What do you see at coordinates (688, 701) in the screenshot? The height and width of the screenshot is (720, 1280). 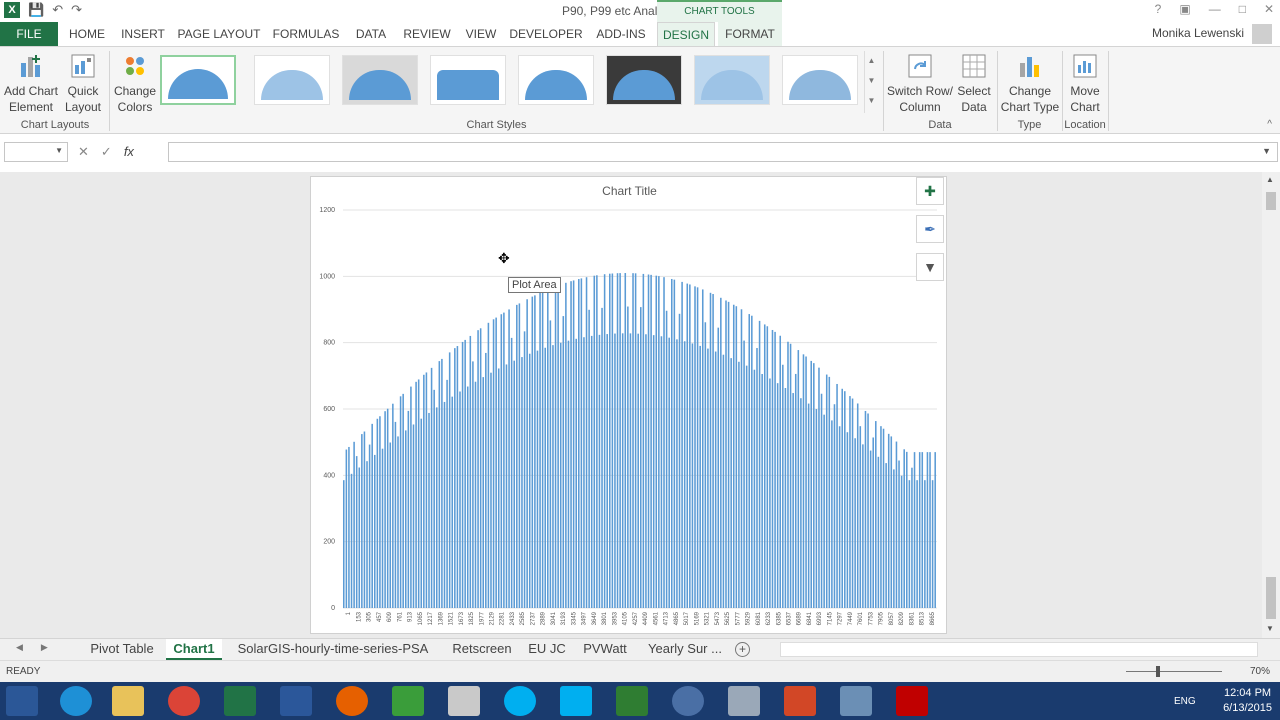 I see `globe-icon` at bounding box center [688, 701].